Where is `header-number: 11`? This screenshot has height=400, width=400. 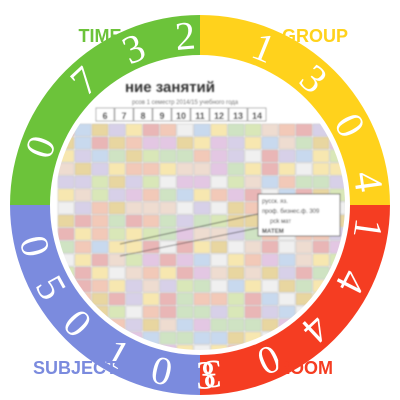
header-number: 11 is located at coordinates (200, 116).